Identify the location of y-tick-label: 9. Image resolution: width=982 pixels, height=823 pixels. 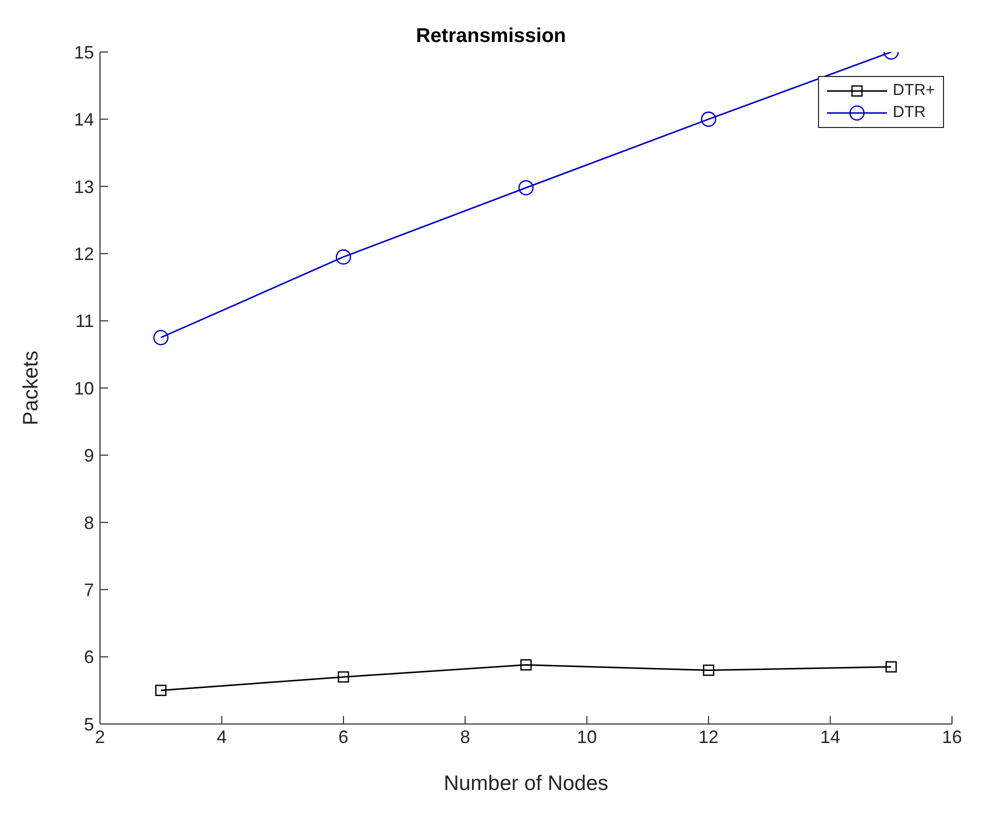
(89, 456).